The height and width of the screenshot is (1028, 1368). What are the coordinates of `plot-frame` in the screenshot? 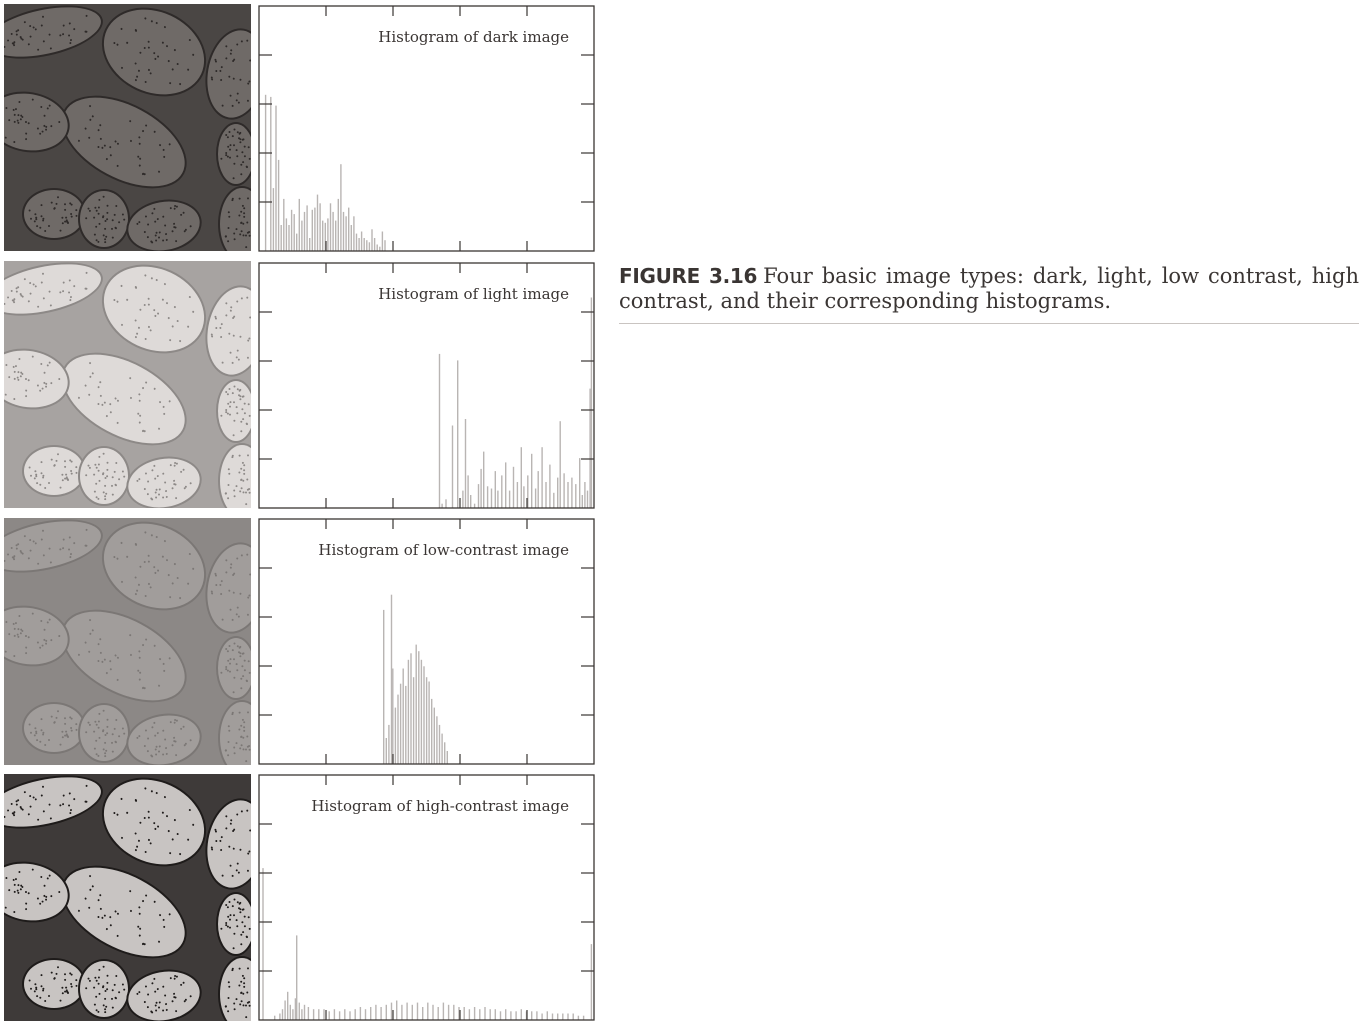 It's located at (426, 897).